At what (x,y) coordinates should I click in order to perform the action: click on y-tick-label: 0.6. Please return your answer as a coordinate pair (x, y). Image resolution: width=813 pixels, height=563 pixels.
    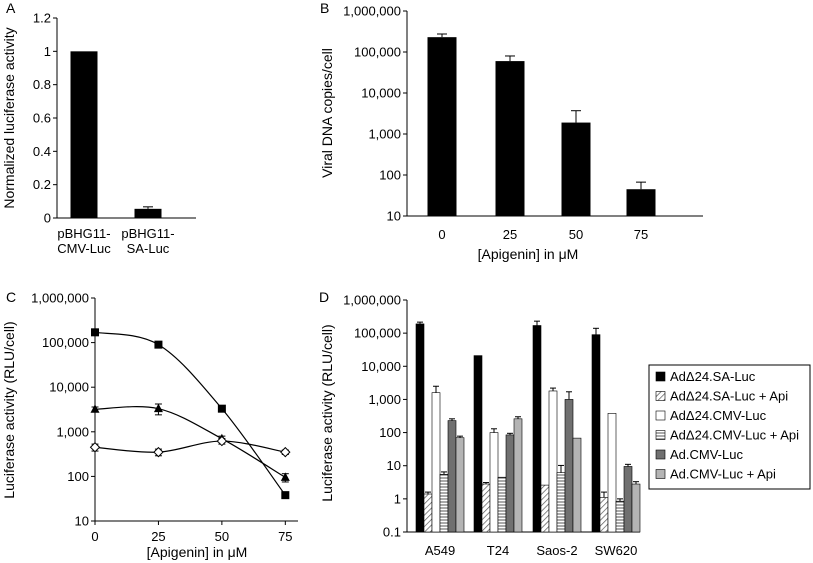
    Looking at the image, I should click on (42, 118).